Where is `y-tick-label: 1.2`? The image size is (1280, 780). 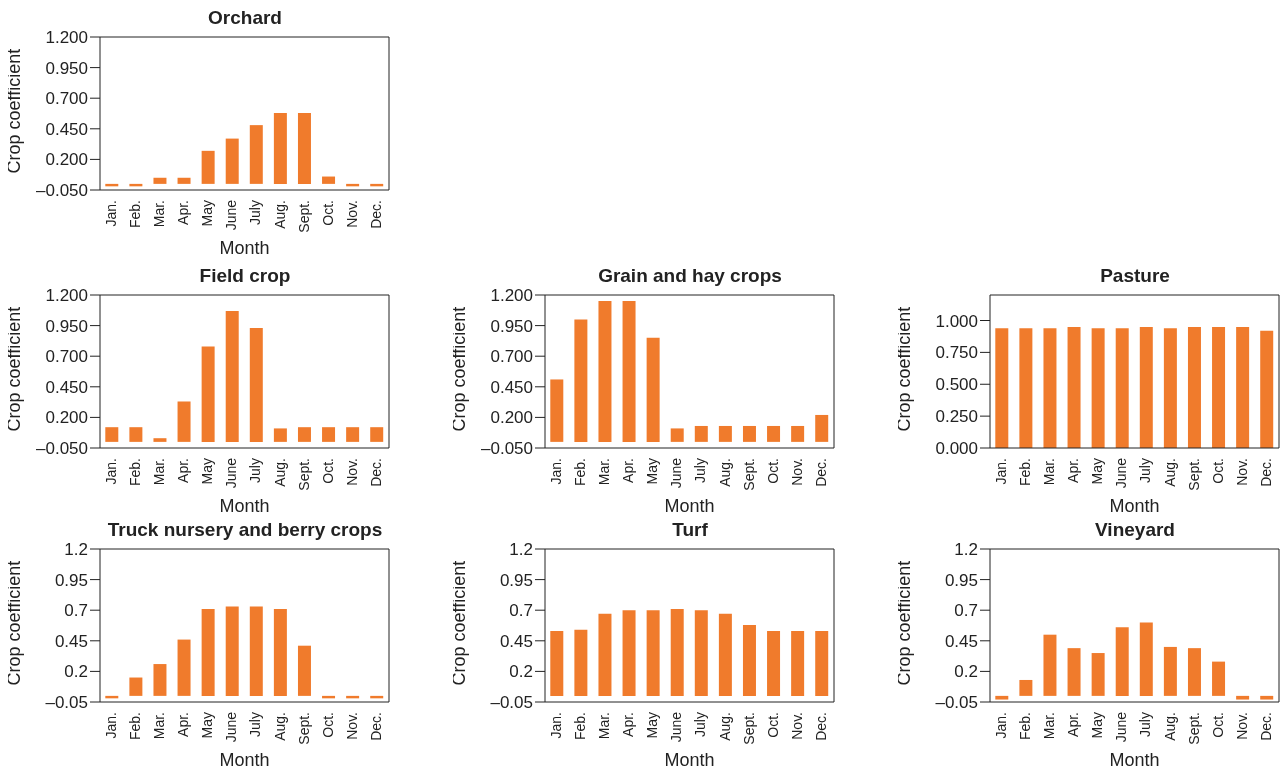 y-tick-label: 1.2 is located at coordinates (966, 550).